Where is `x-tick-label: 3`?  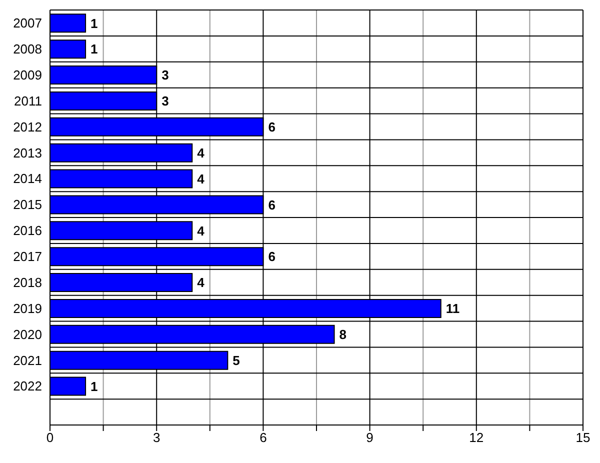 x-tick-label: 3 is located at coordinates (156, 438).